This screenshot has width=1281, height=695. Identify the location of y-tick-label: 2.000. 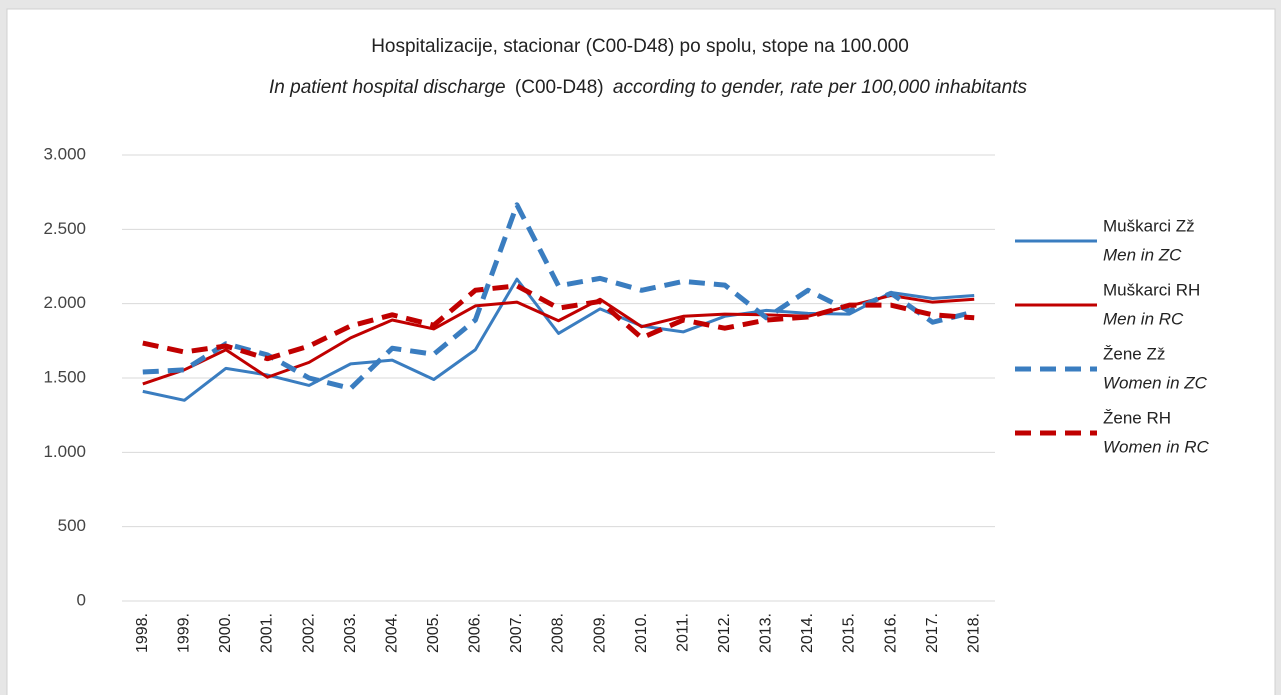
(64, 302).